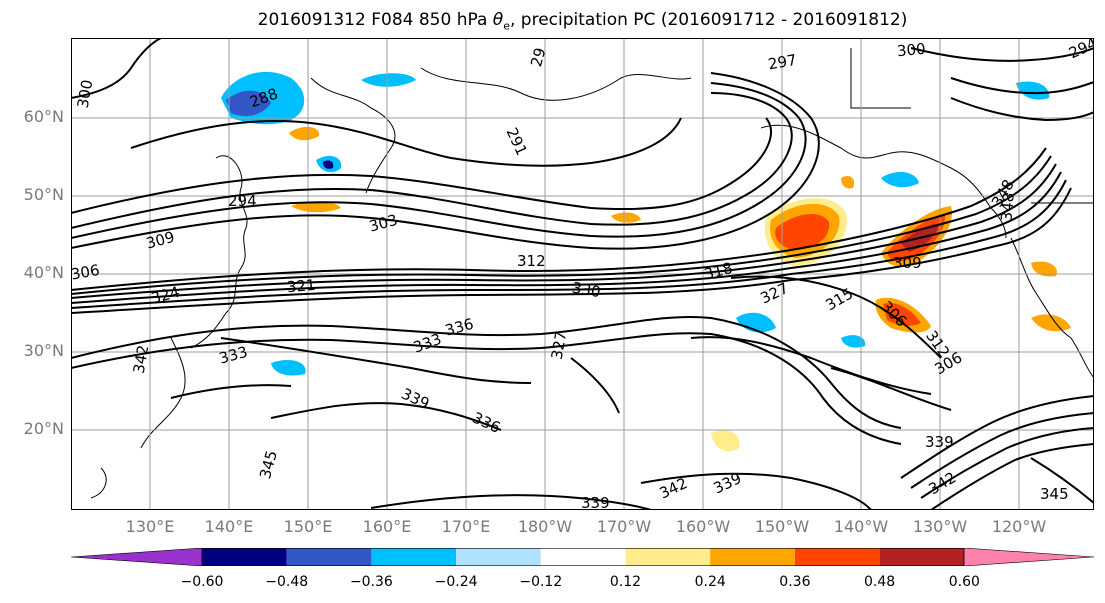  Describe the element at coordinates (456, 582) in the screenshot. I see `colorbar-tick-label: −0.24` at that location.